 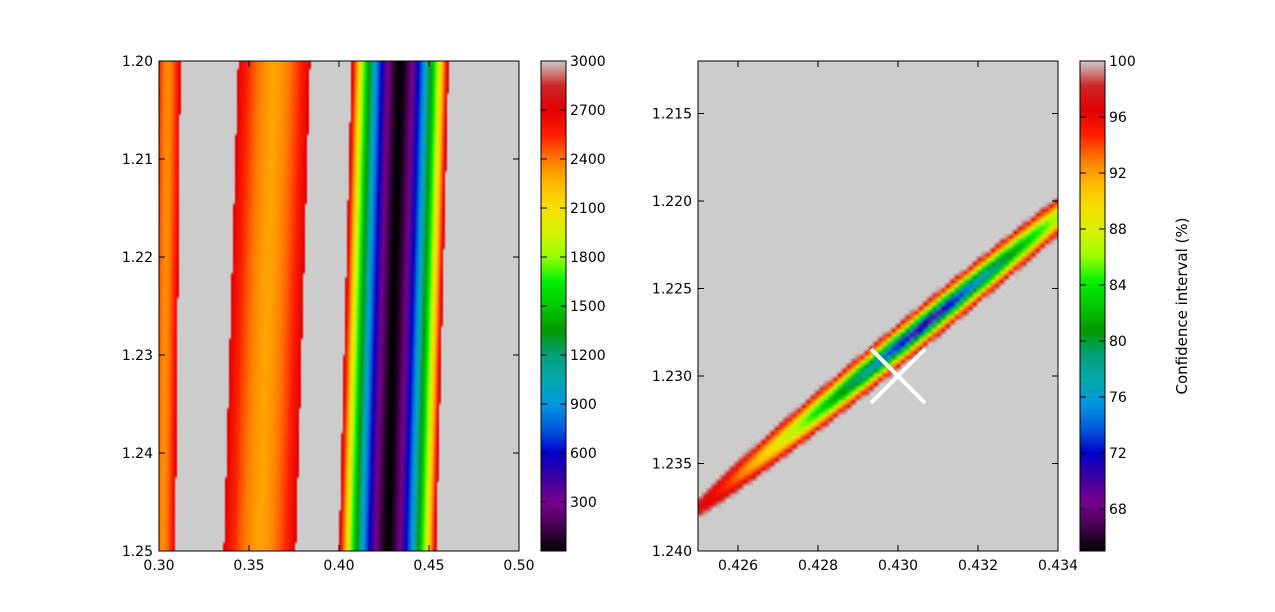 I want to click on y-tick-label: 1.230, so click(x=672, y=377).